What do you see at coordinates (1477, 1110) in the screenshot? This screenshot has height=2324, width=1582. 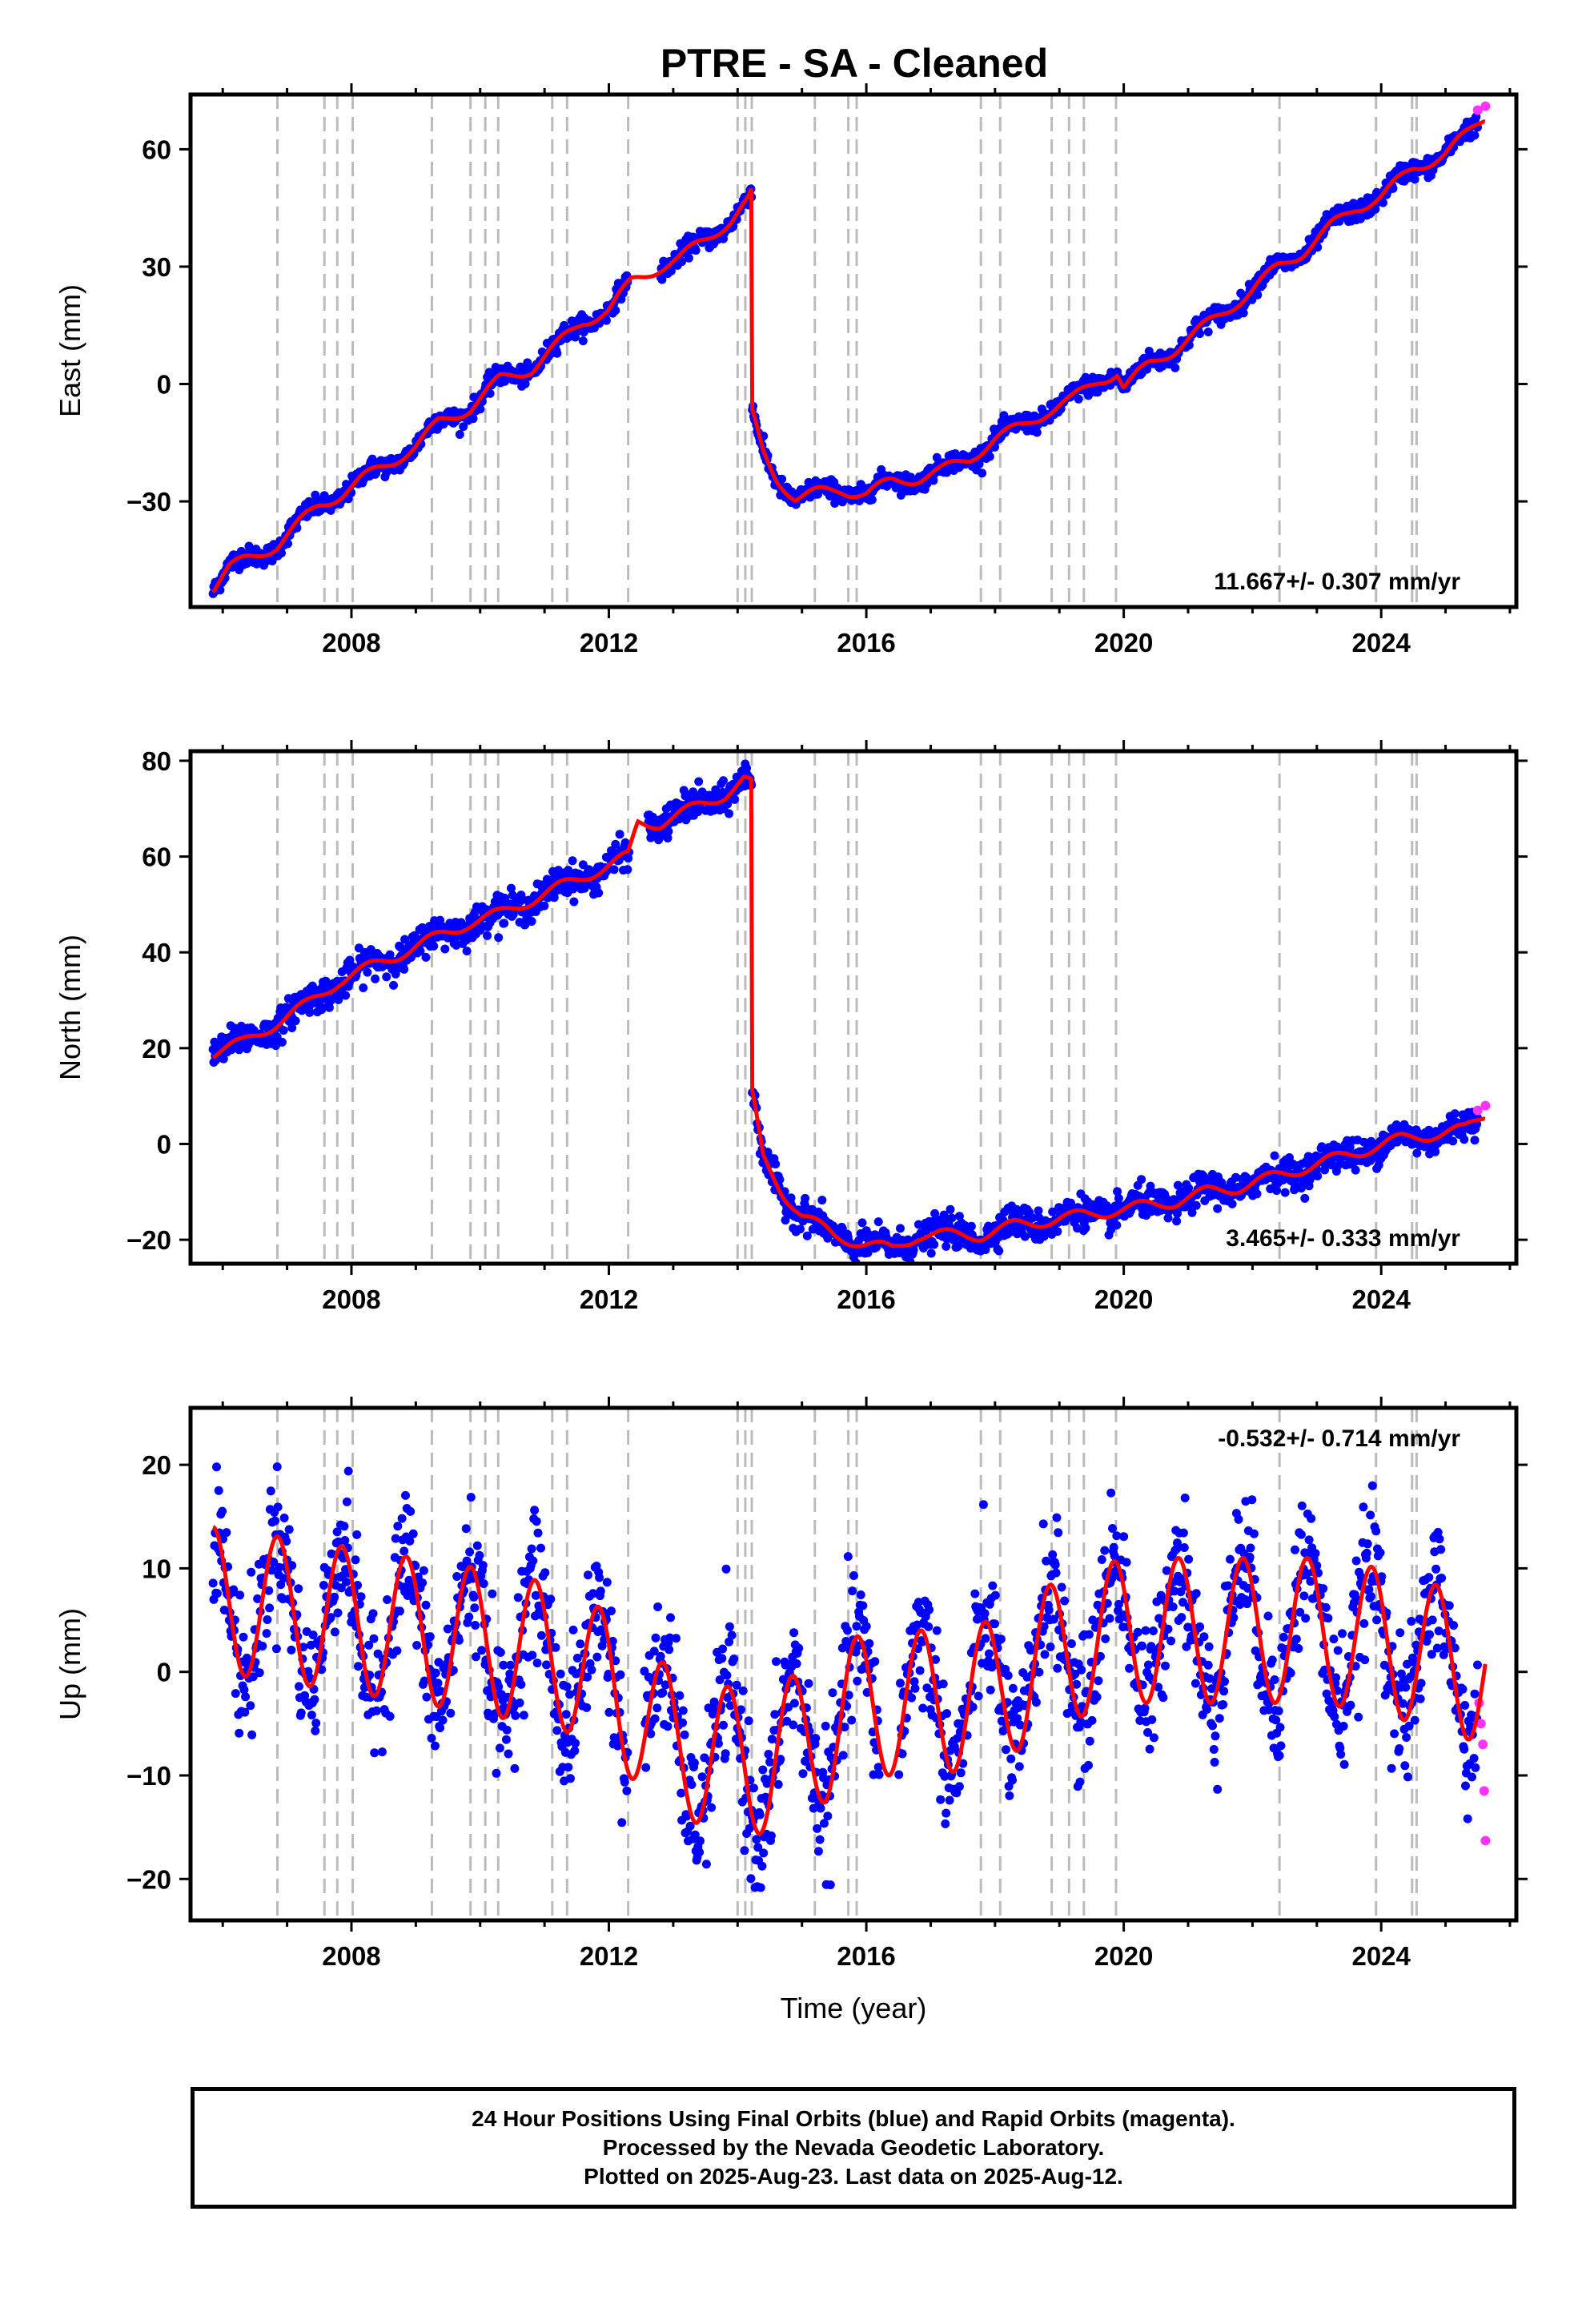 I see `rapid-data-point` at bounding box center [1477, 1110].